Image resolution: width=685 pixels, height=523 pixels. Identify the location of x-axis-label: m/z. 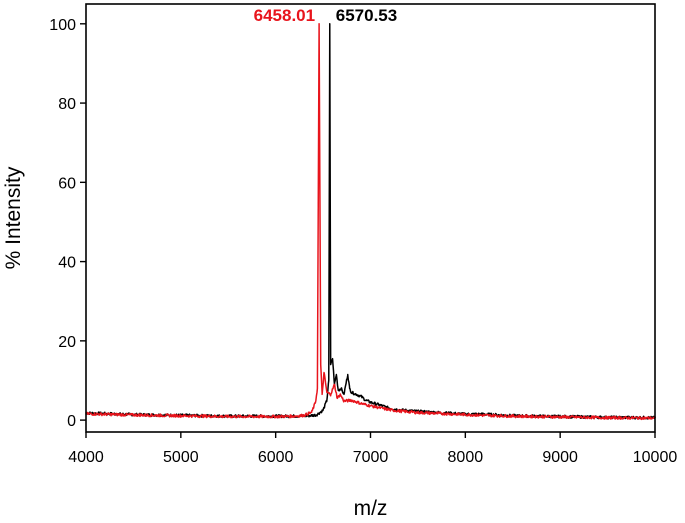
(371, 508).